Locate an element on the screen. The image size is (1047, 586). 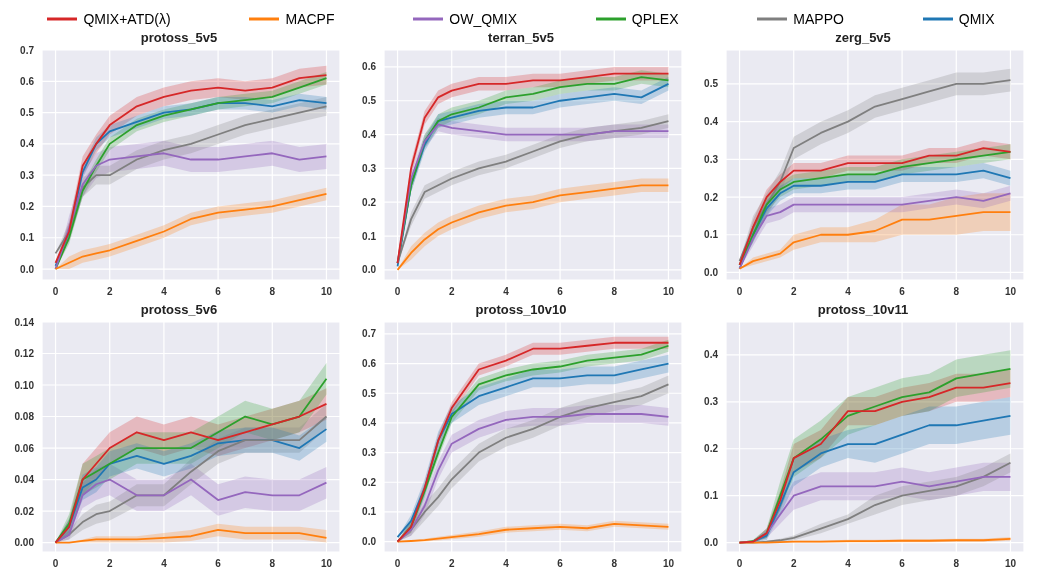
y-tick-label: 0.10 is located at coordinates (24, 385).